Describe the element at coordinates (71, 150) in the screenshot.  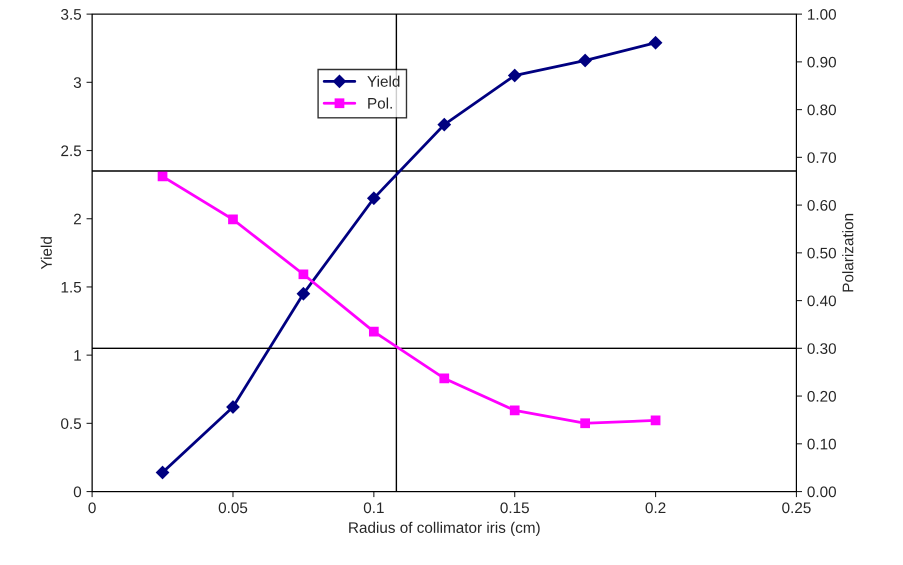
I see `y-tick-label: 2.5` at that location.